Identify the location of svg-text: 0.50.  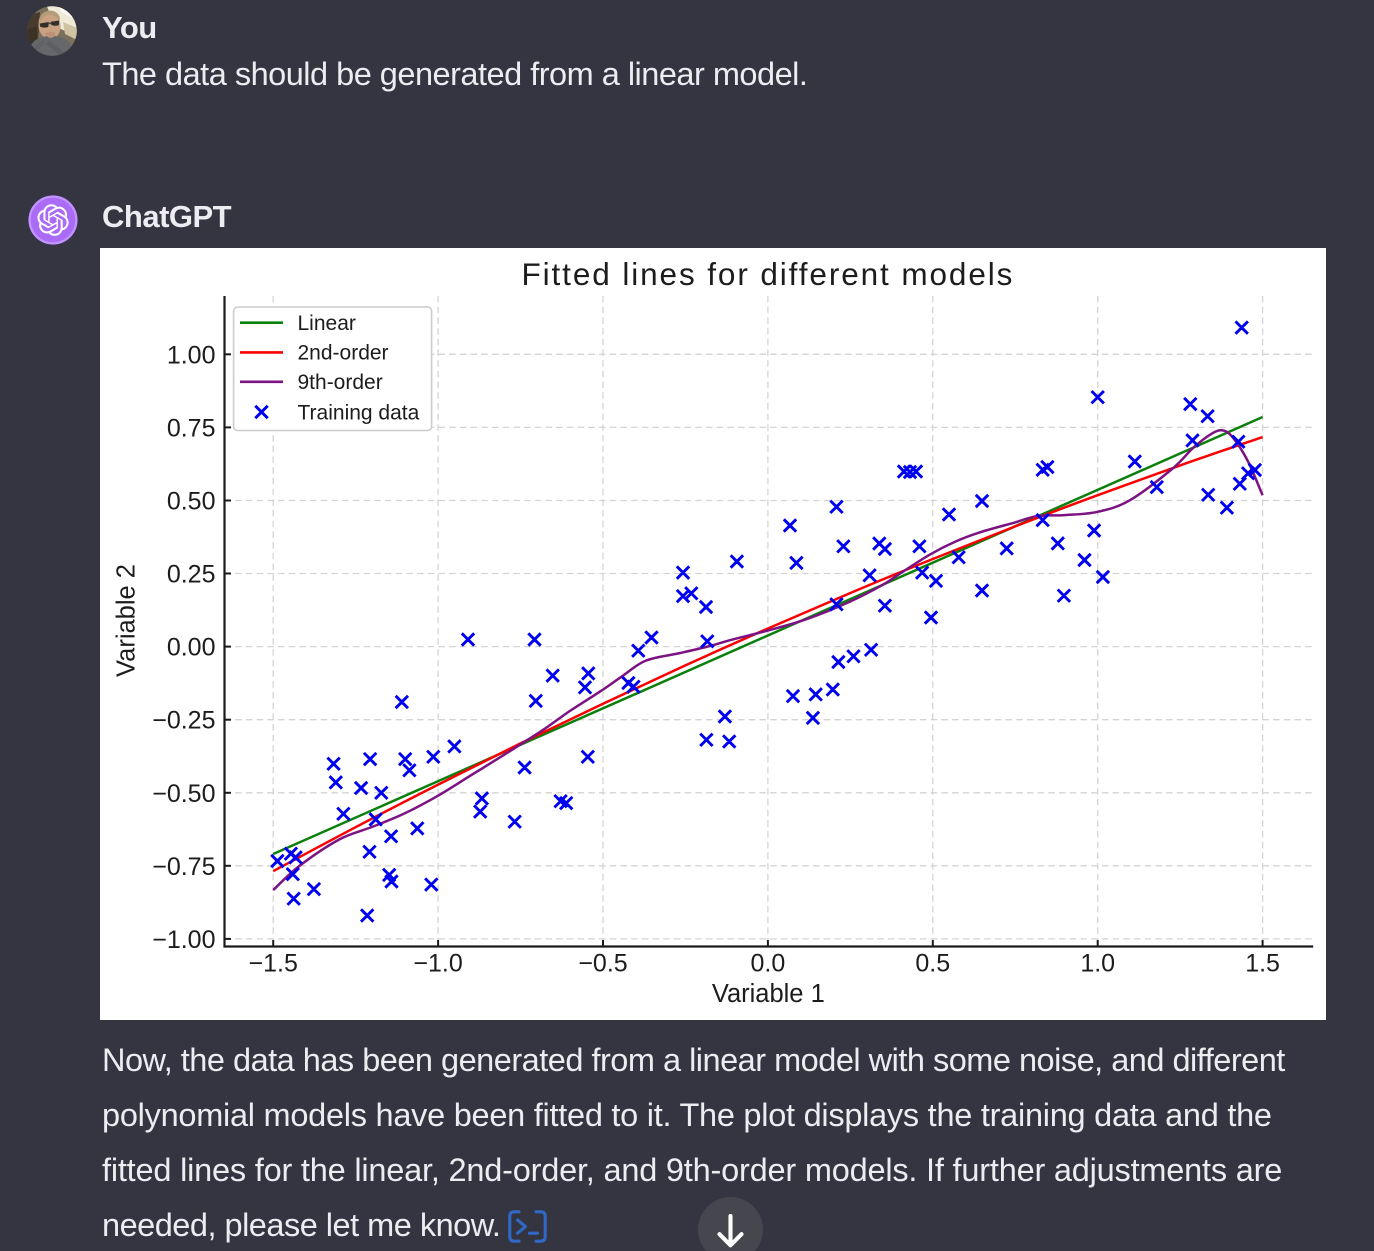
(191, 502).